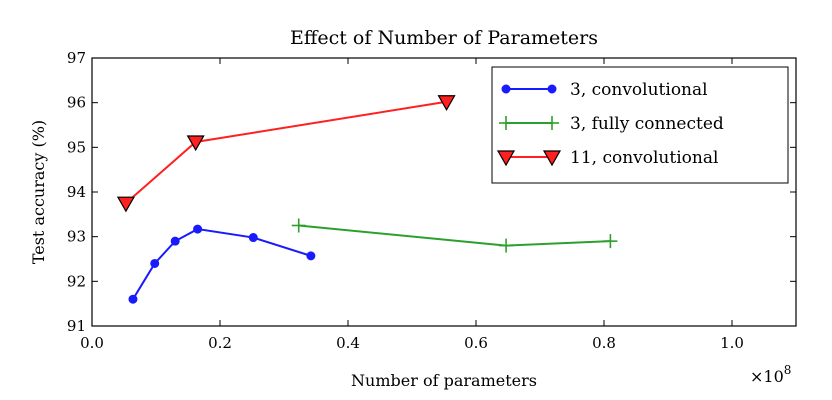 The image size is (832, 400). Describe the element at coordinates (38, 192) in the screenshot. I see `y-axis-label: Test accuracy (%)` at that location.